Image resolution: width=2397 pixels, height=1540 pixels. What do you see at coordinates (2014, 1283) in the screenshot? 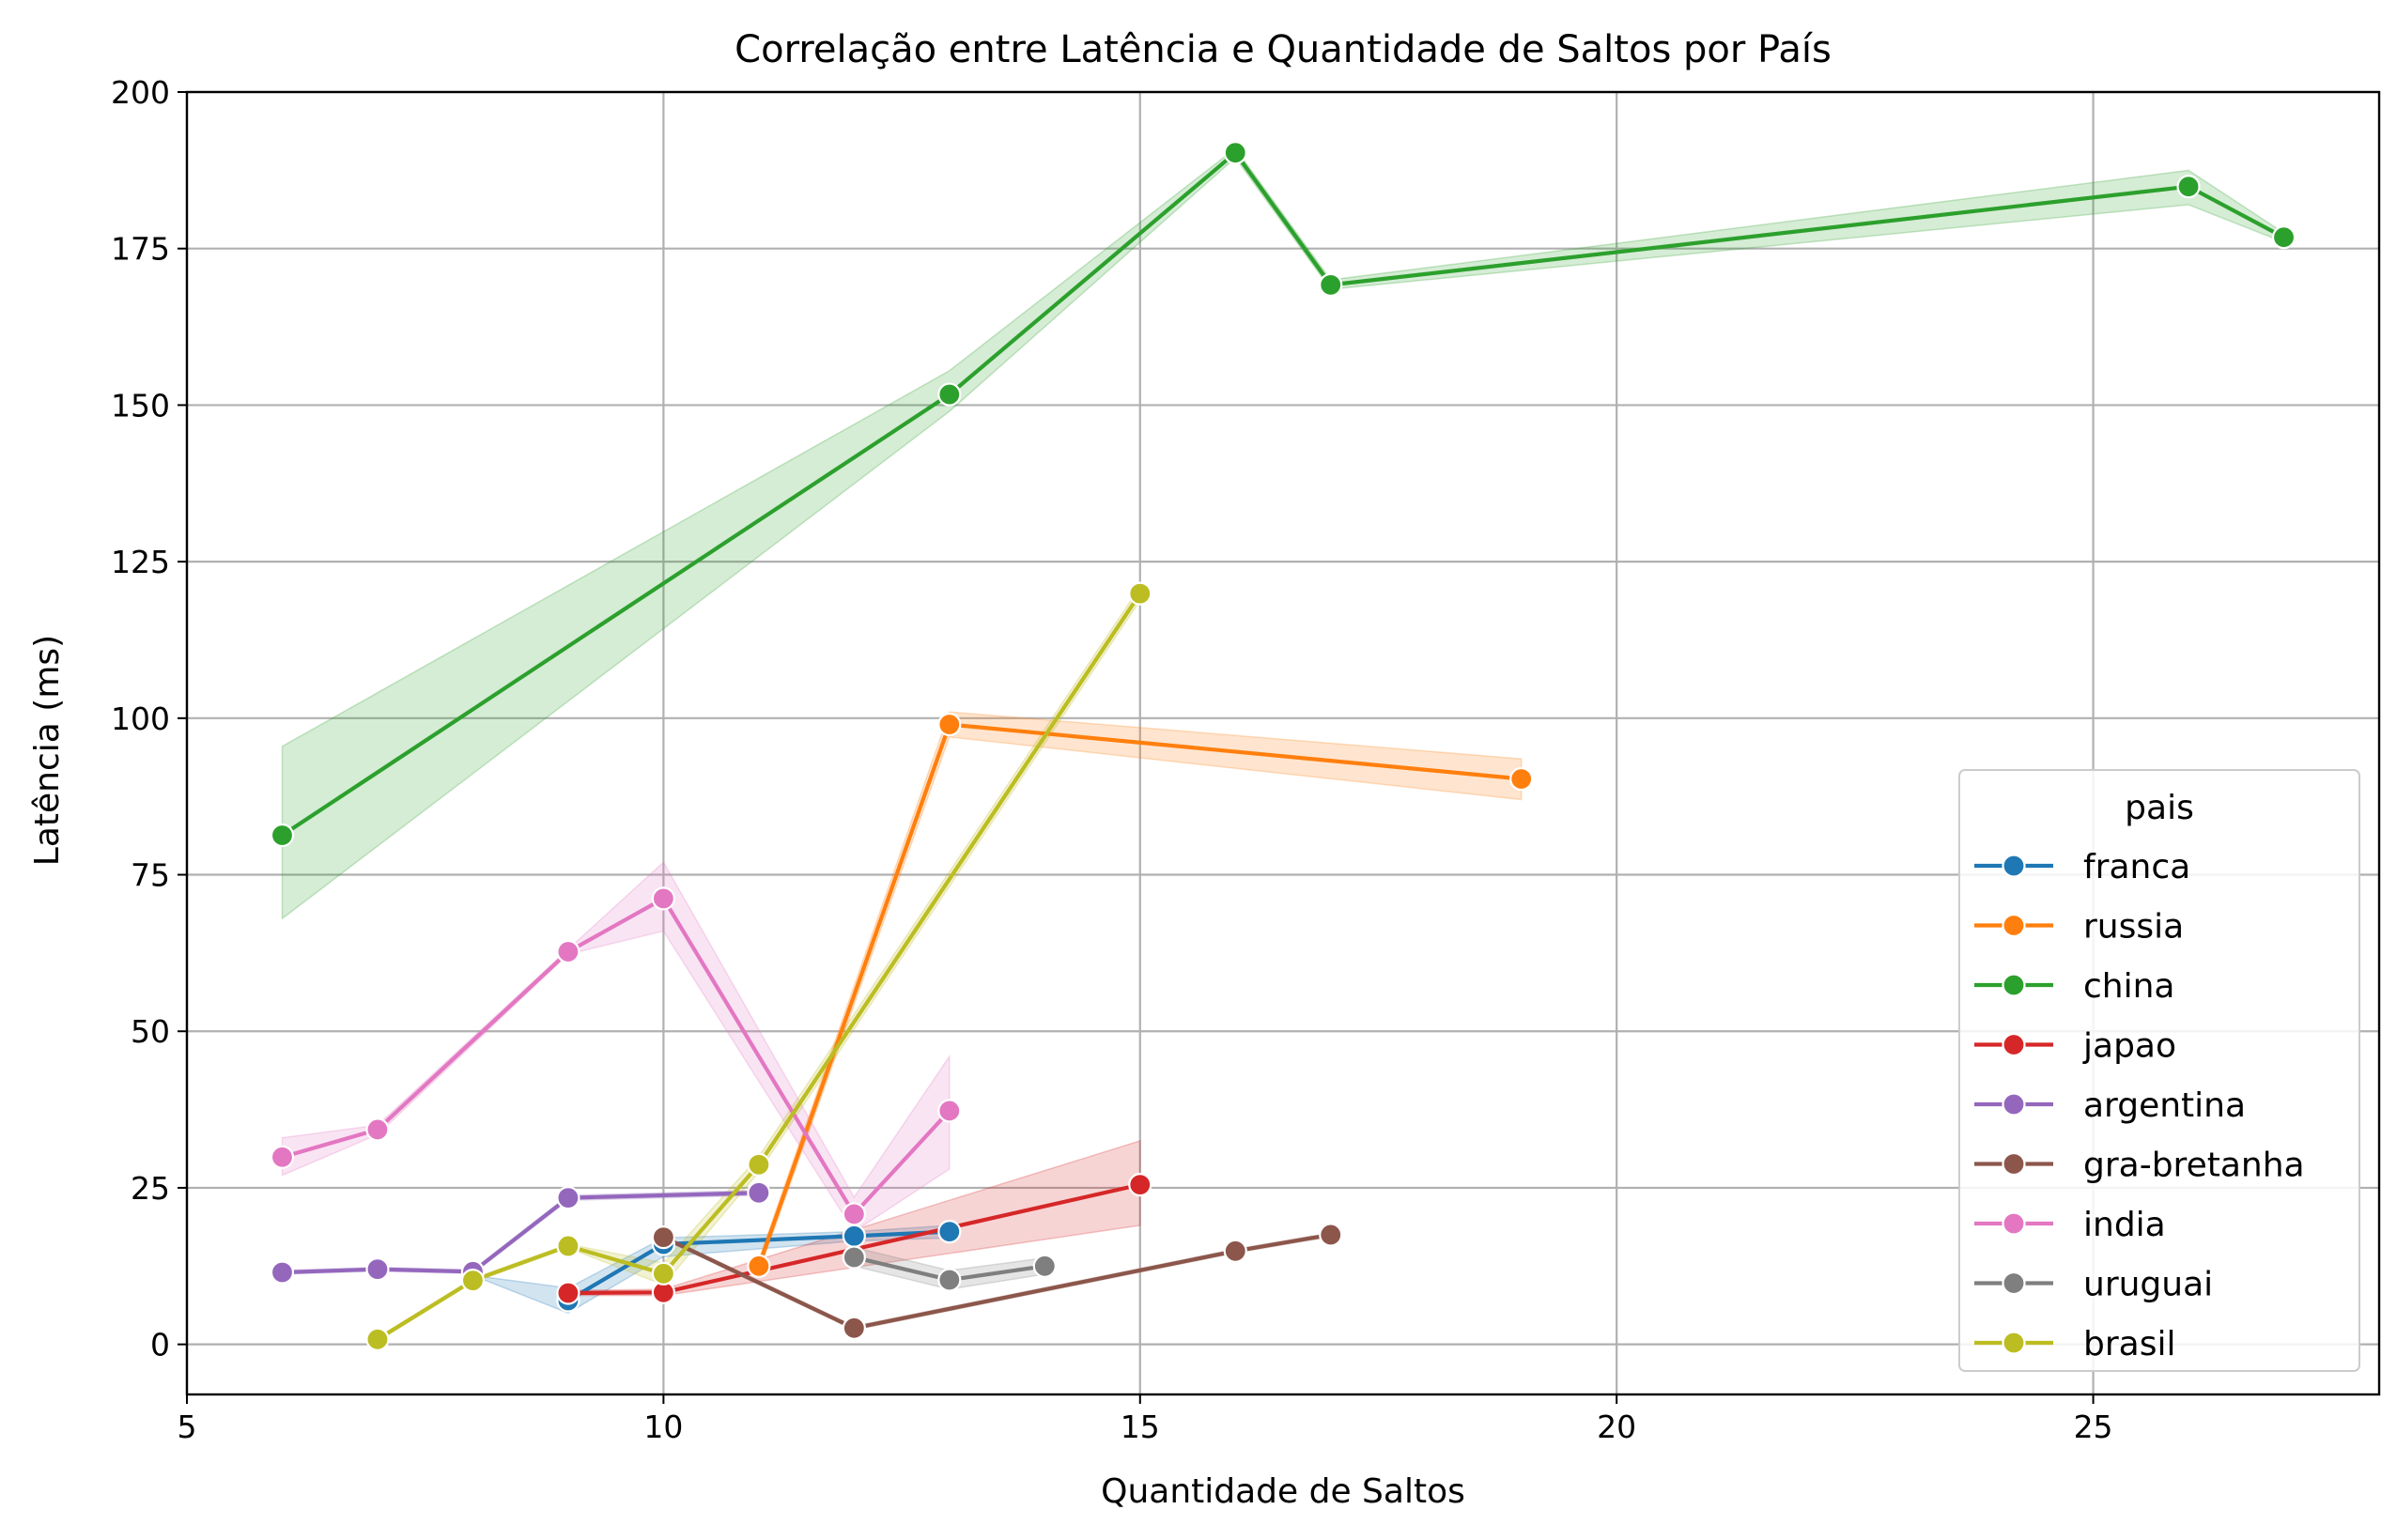
I see `legend-marker-uruguai` at bounding box center [2014, 1283].